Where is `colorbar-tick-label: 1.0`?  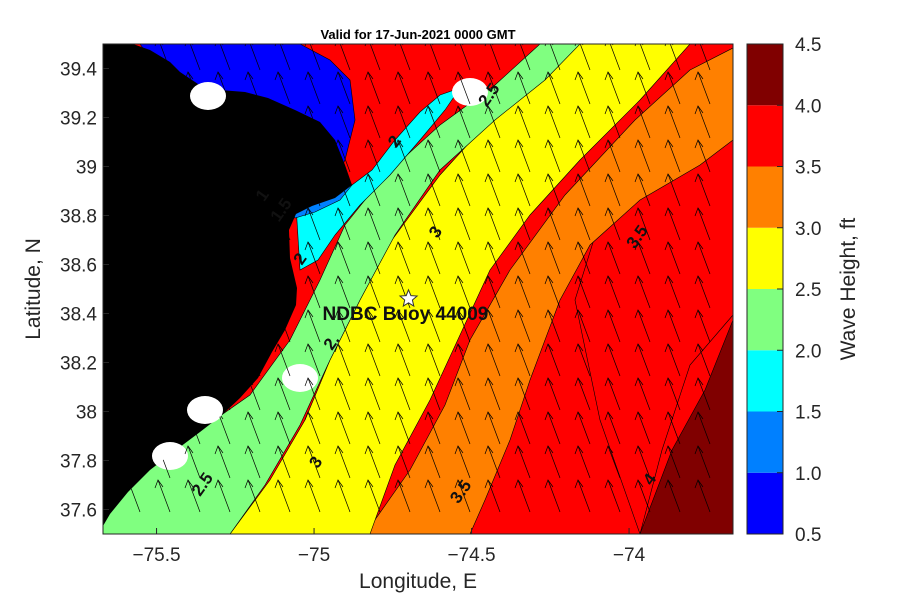
colorbar-tick-label: 1.0 is located at coordinates (808, 474).